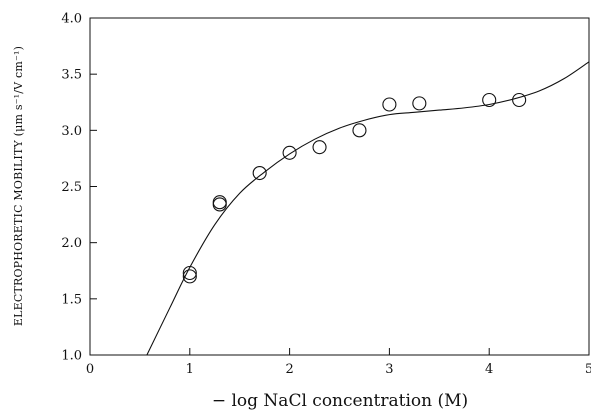 Image resolution: width=591 pixels, height=419 pixels. What do you see at coordinates (389, 369) in the screenshot?
I see `x-tick-label: 3` at bounding box center [389, 369].